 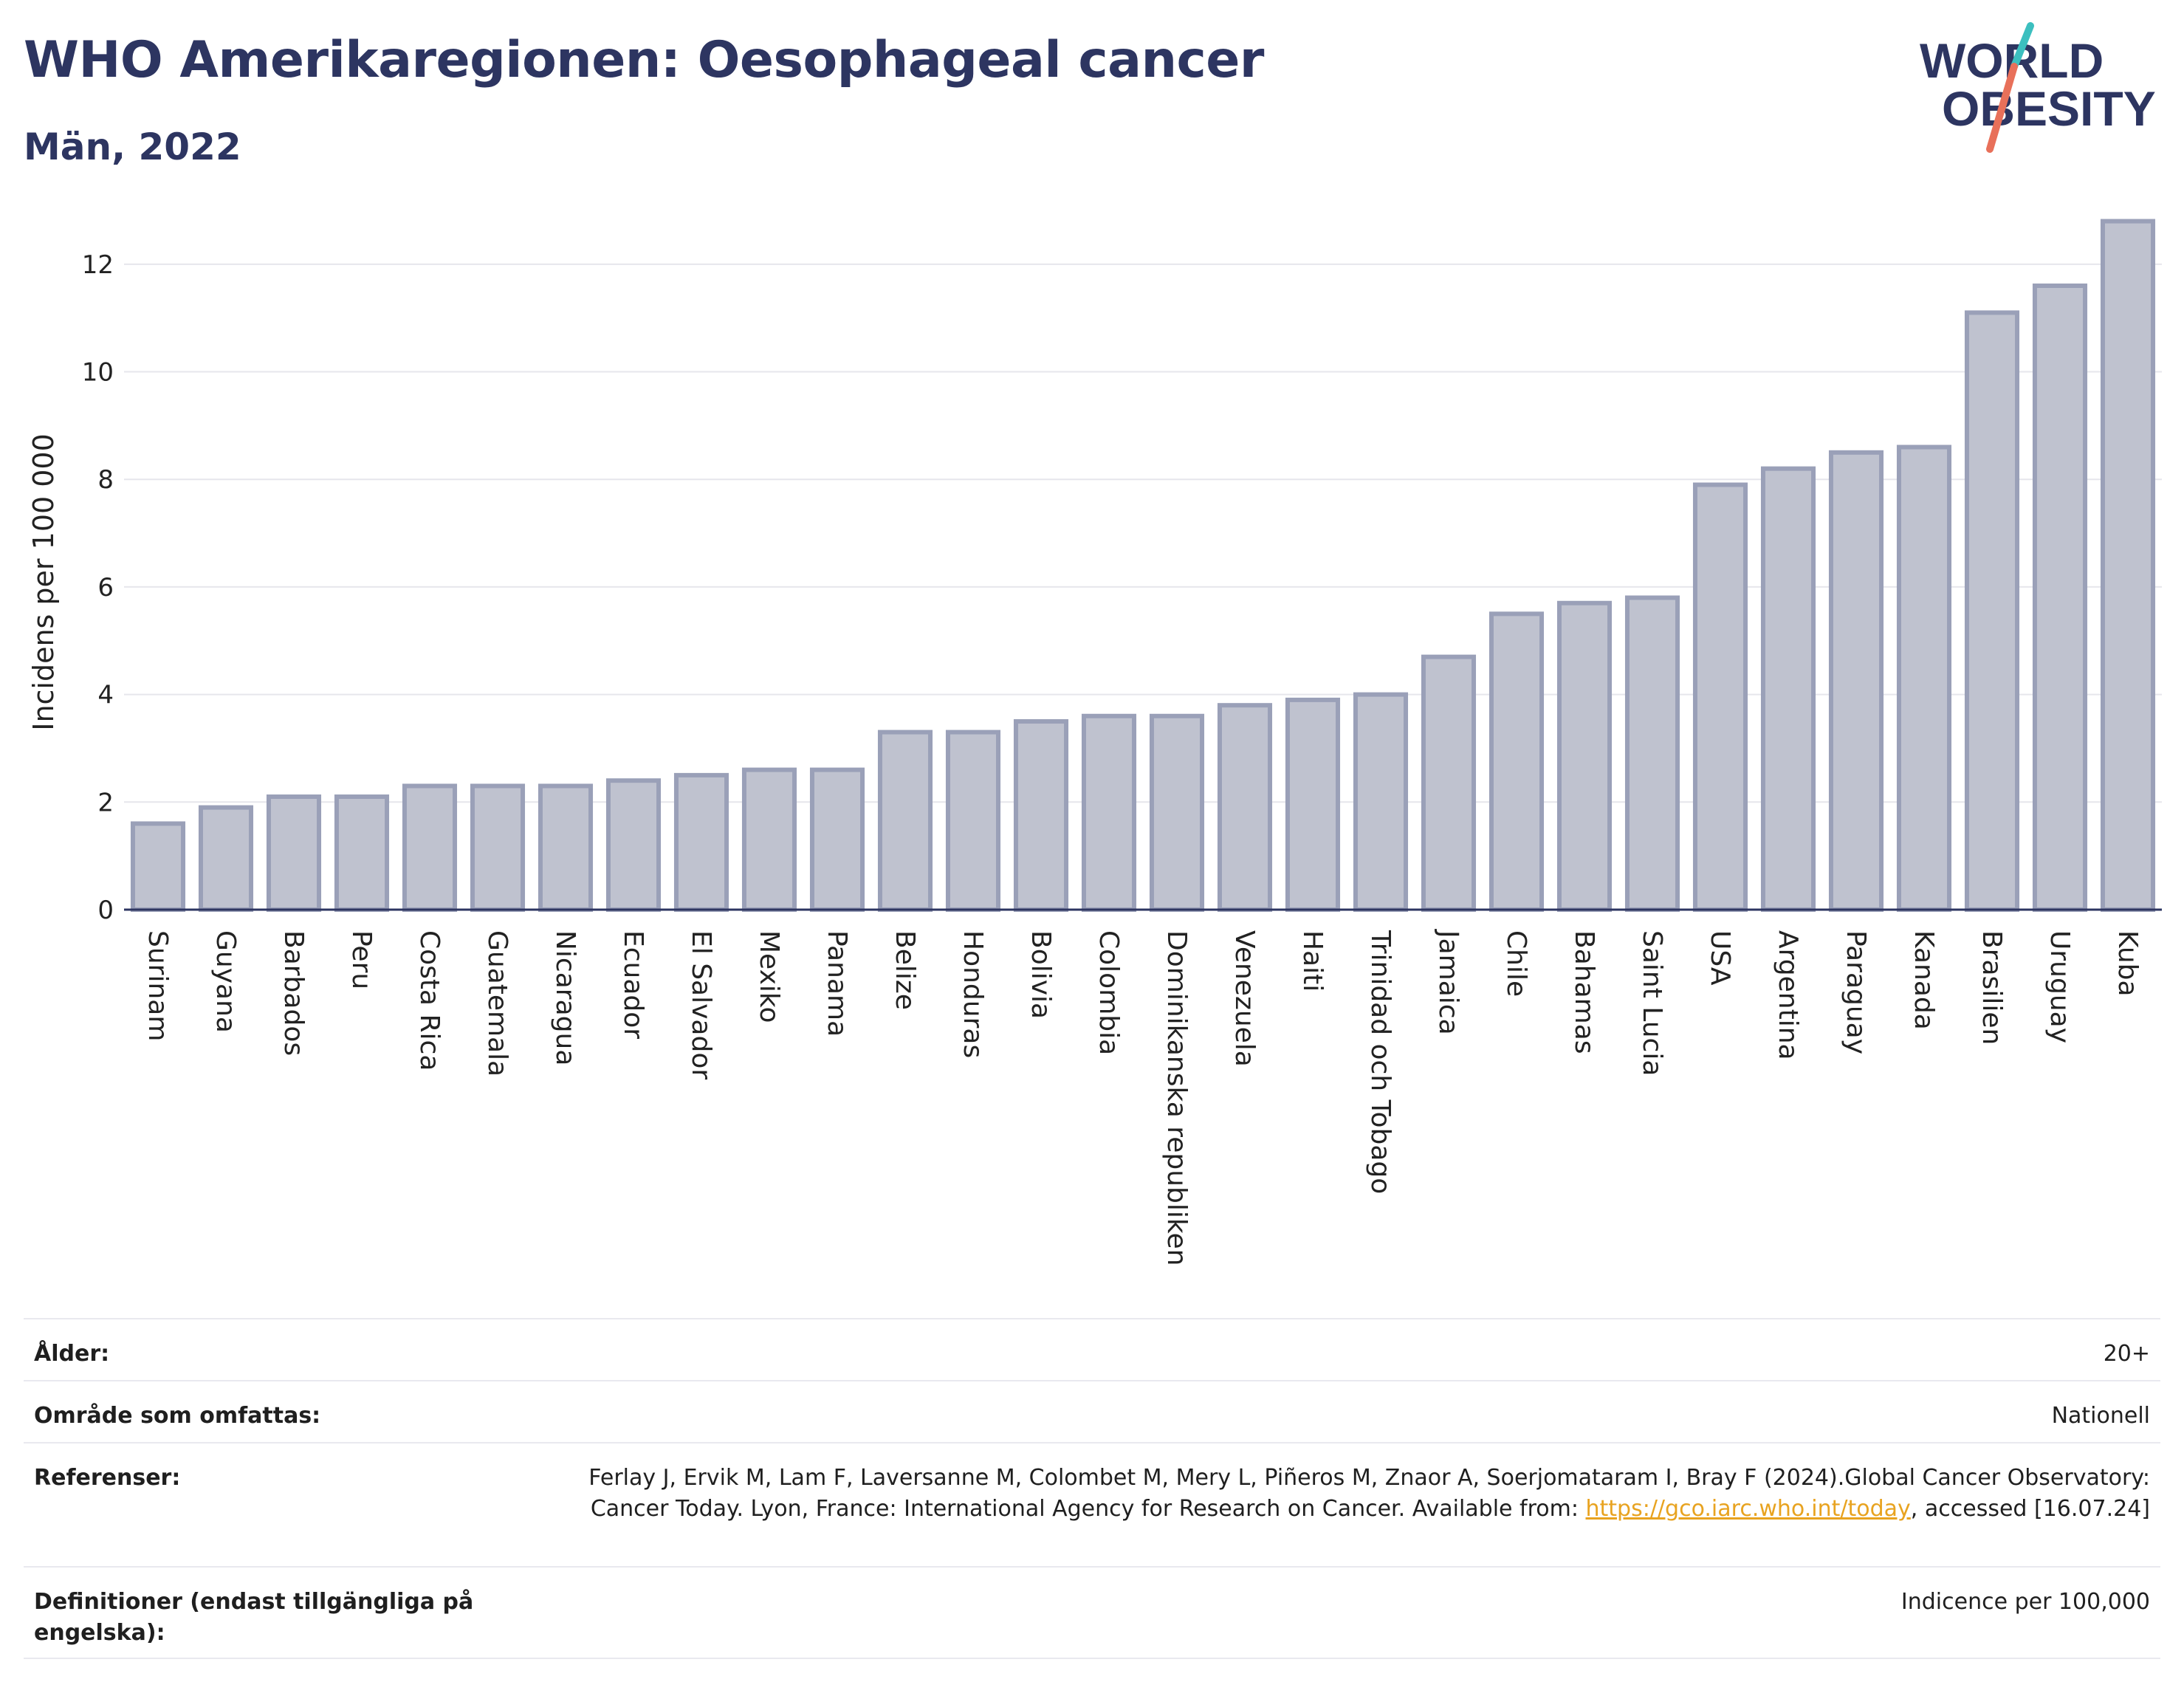 What do you see at coordinates (701, 1004) in the screenshot?
I see `x-tick-label: El Salvador` at bounding box center [701, 1004].